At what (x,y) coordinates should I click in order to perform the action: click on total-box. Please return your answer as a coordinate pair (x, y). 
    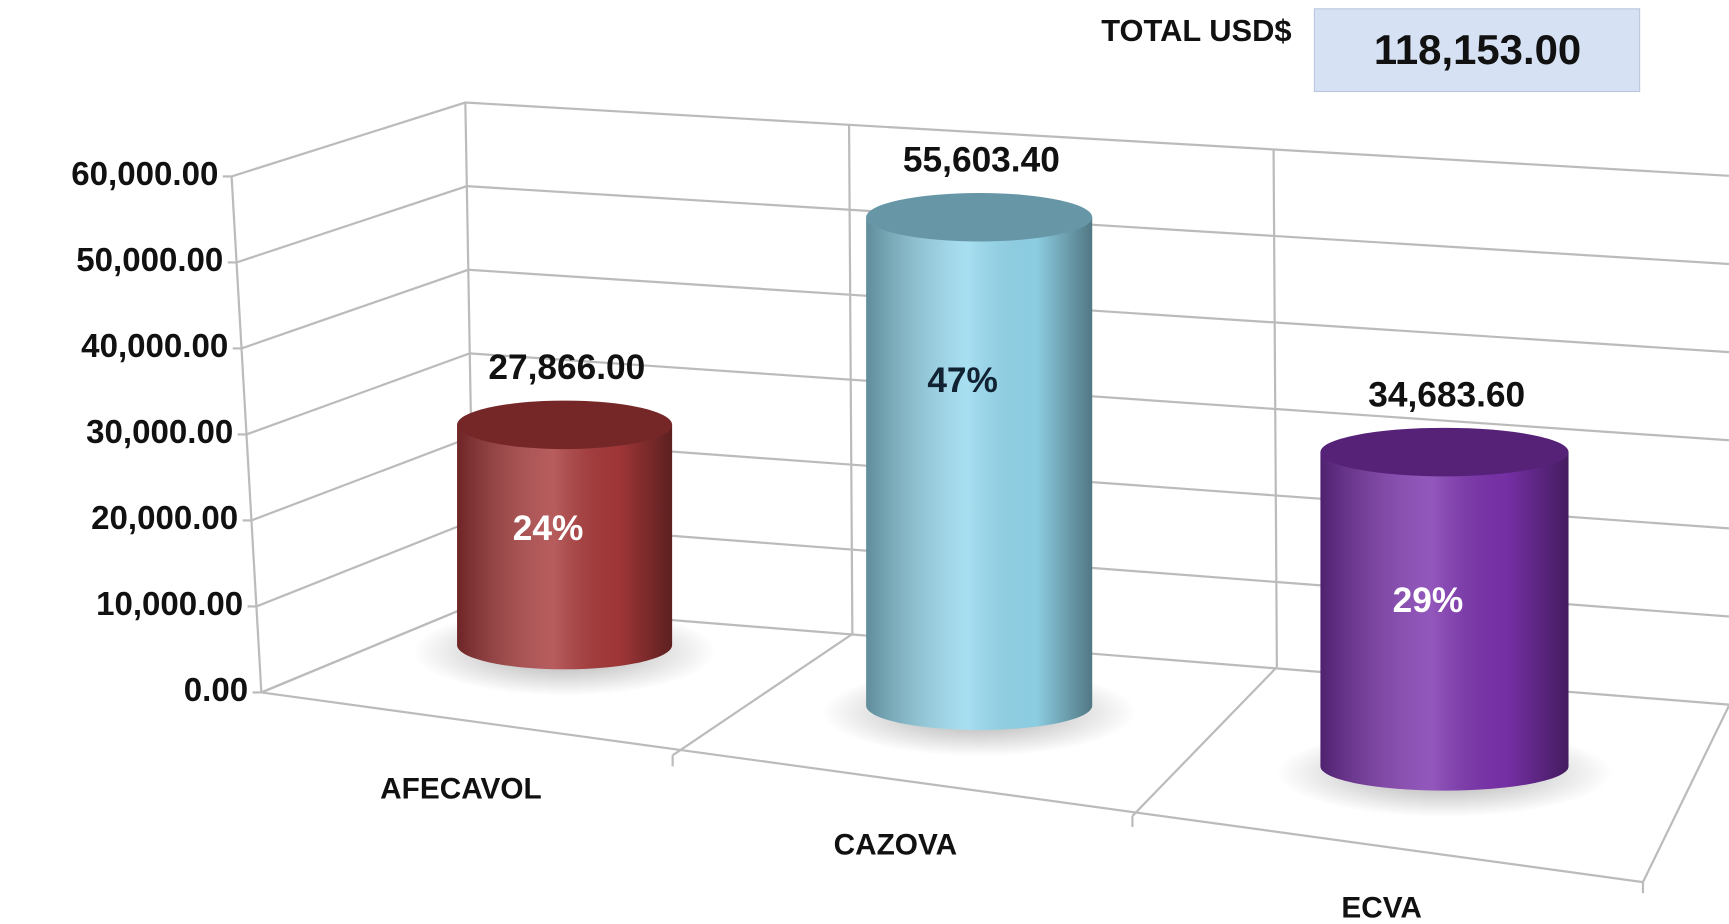
    Looking at the image, I should click on (1477, 50).